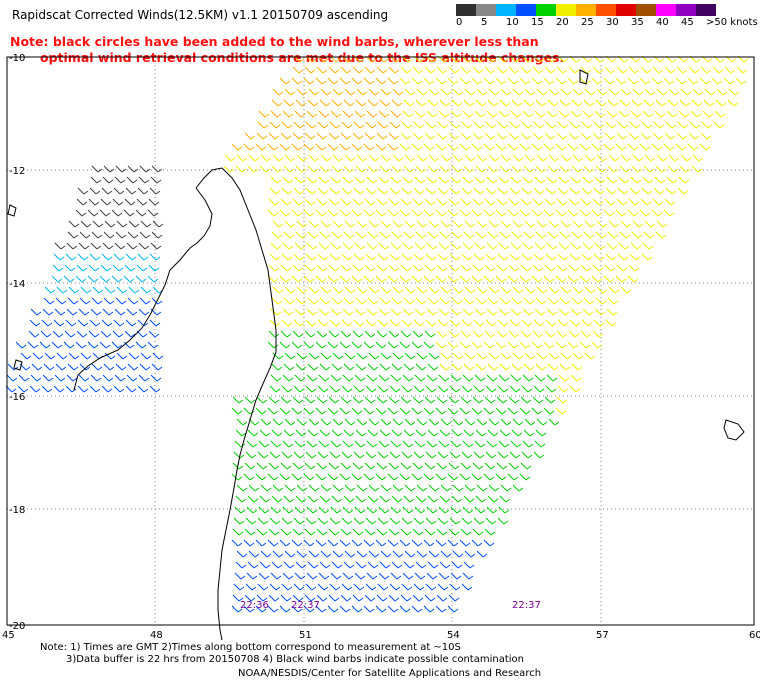  What do you see at coordinates (17, 58) in the screenshot?
I see `latitude-tick-label: -10` at bounding box center [17, 58].